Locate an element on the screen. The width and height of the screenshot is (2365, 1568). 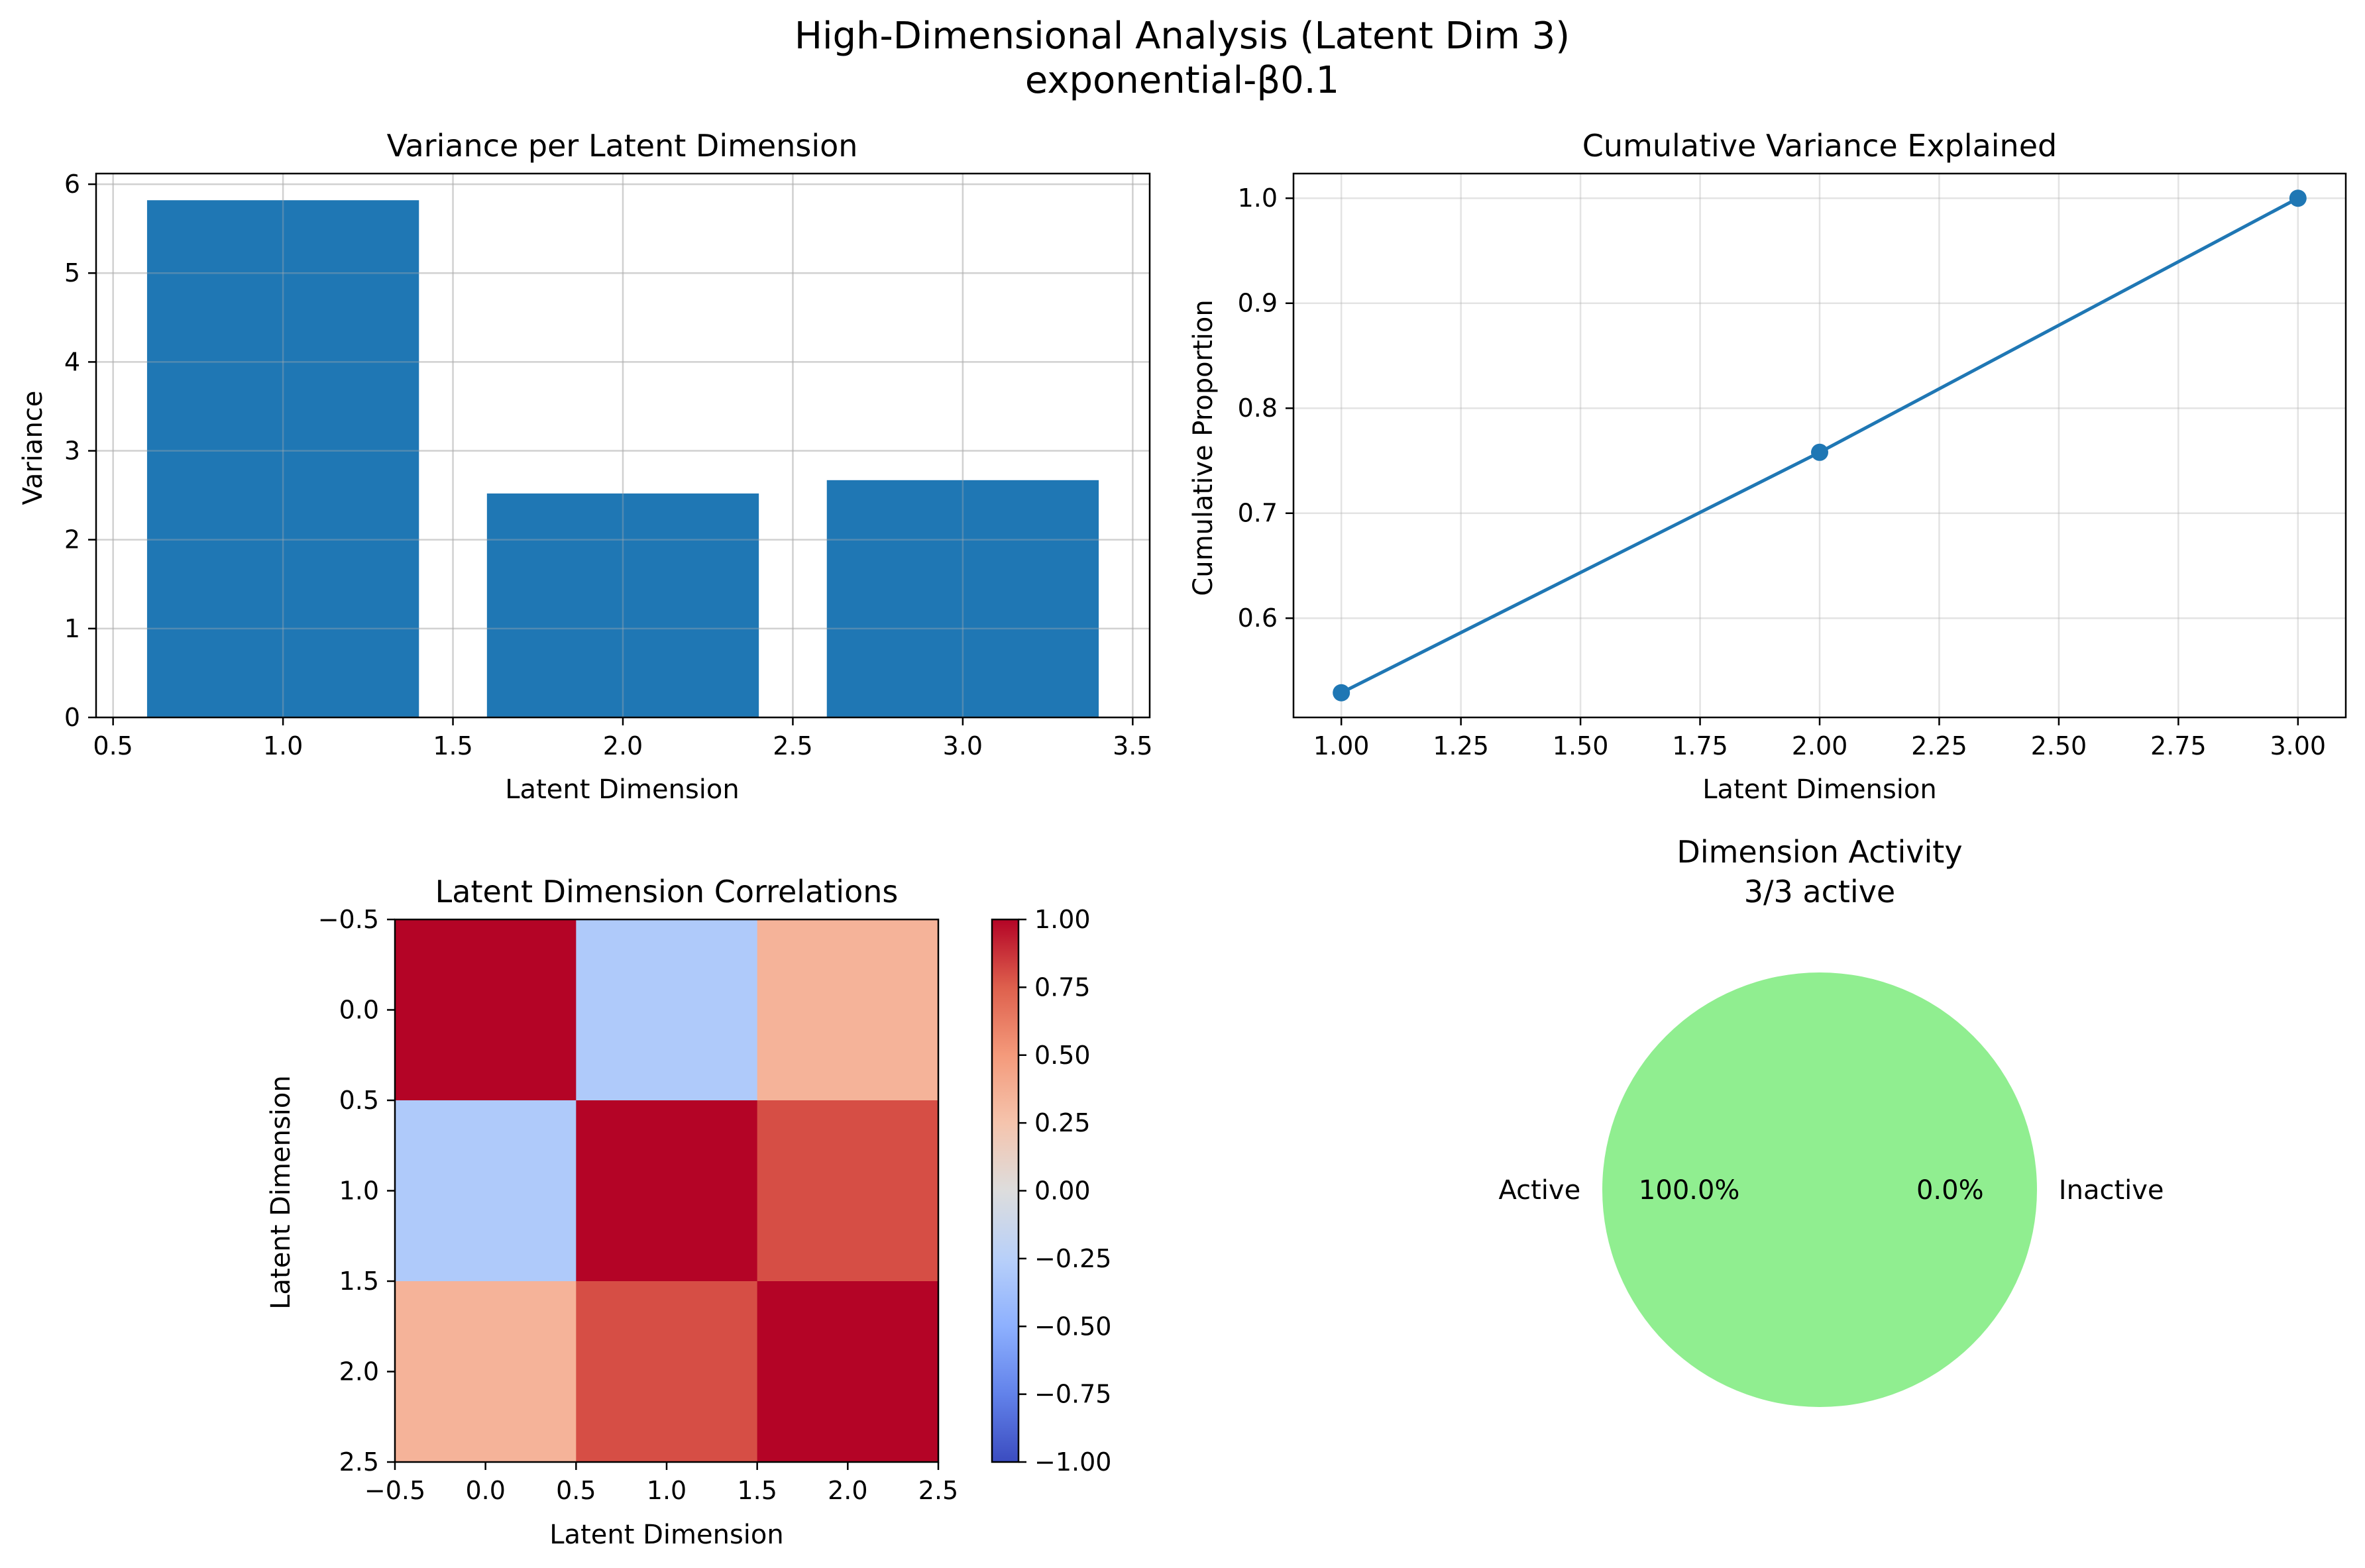
heatmap-ytick-label: −0.5 is located at coordinates (348, 919).